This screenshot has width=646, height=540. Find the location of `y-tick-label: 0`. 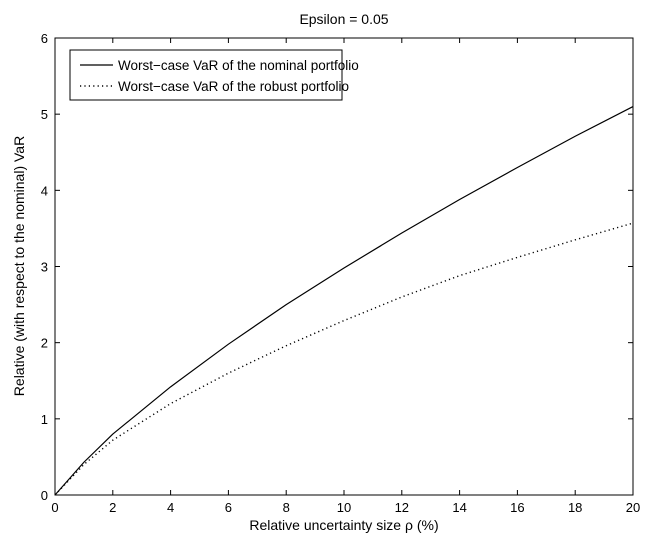

y-tick-label: 0 is located at coordinates (44, 495).